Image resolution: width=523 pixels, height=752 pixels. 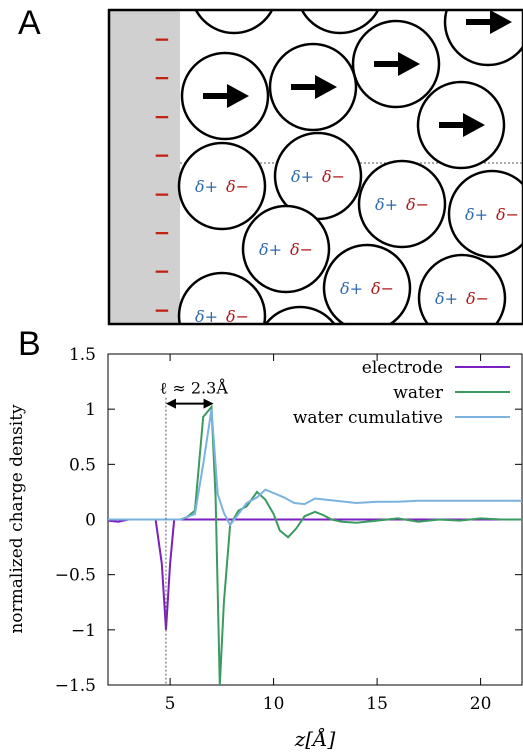 I want to click on y-axis-label: normalized charge density, so click(x=17, y=519).